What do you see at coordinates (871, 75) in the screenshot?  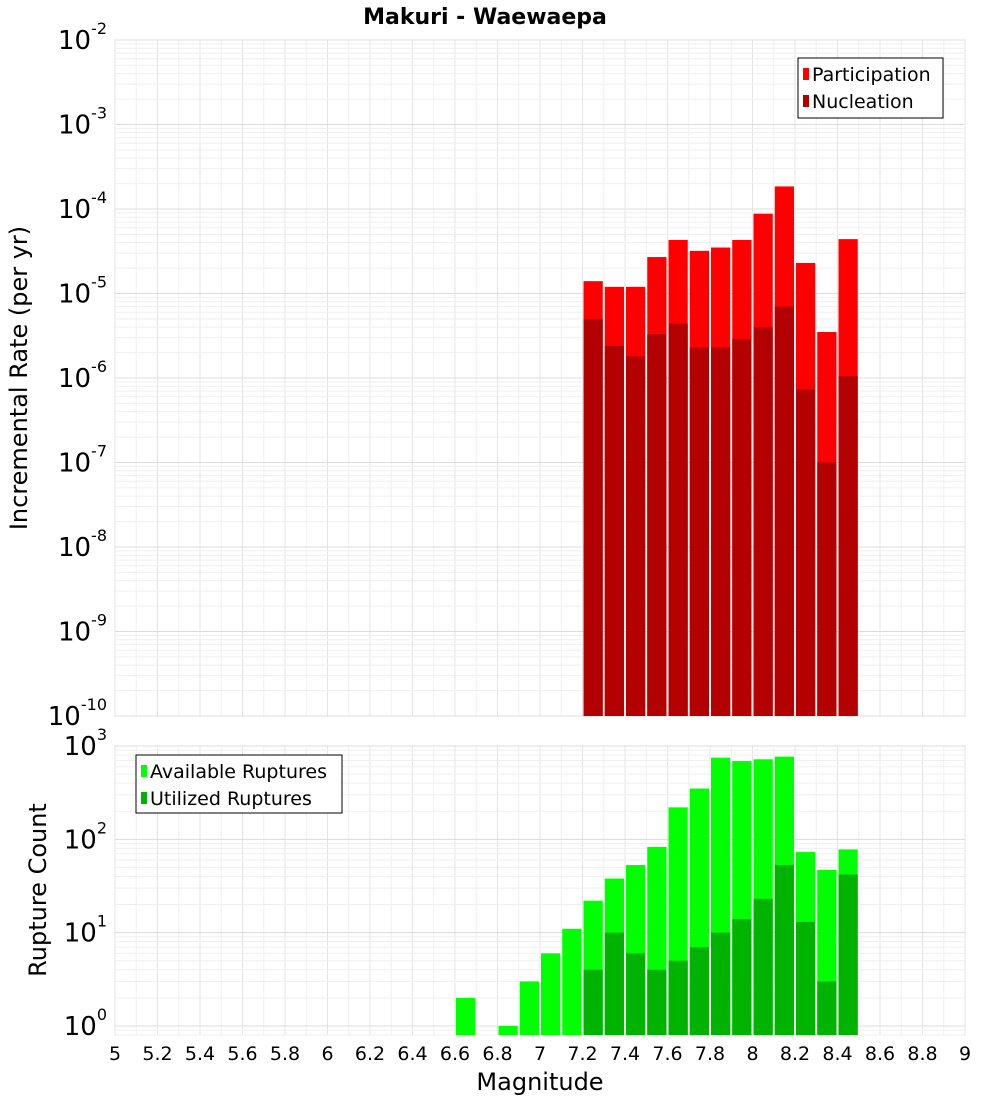 I see `legend-label: Participation` at bounding box center [871, 75].